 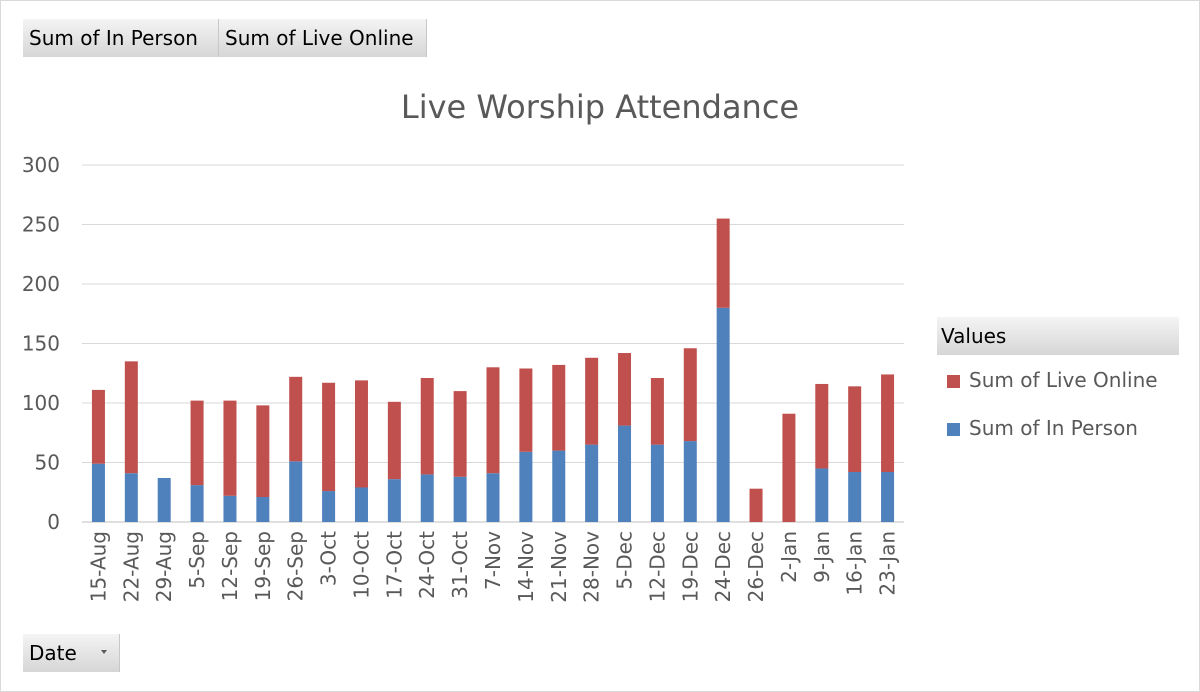 I want to click on x-tick-label: 5-Dec, so click(x=625, y=560).